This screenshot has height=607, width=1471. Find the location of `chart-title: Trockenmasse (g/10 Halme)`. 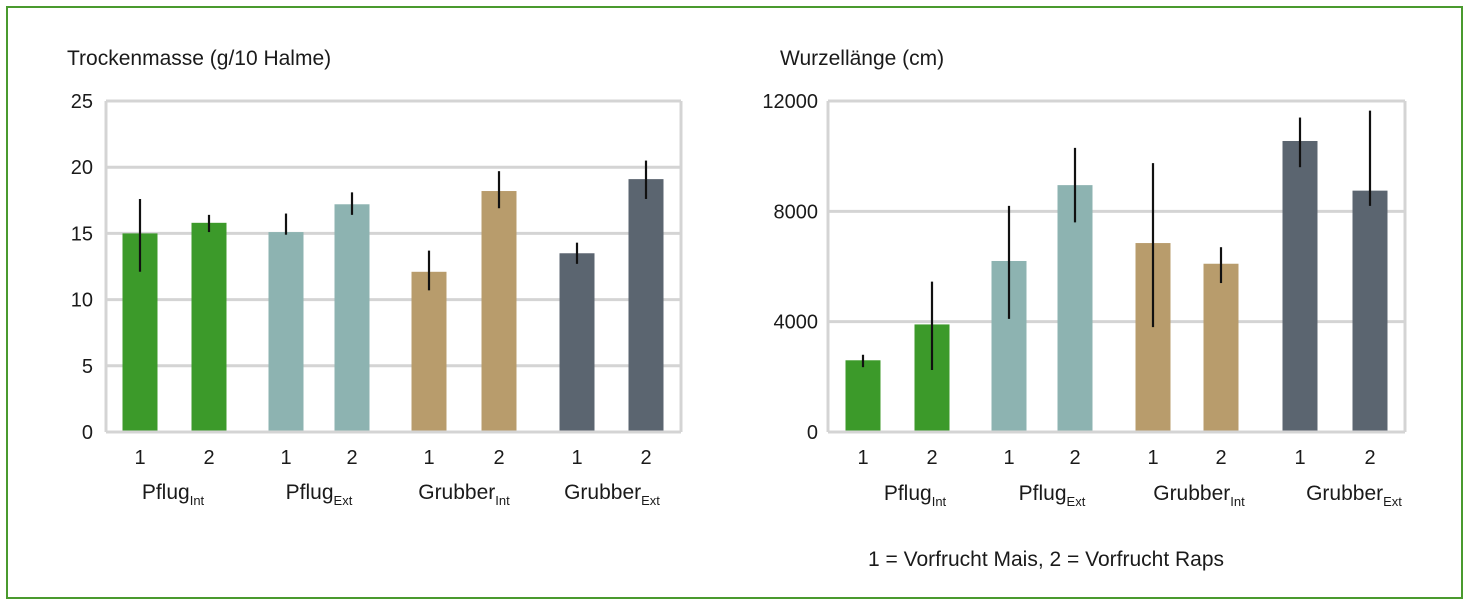

chart-title: Trockenmasse (g/10 Halme) is located at coordinates (199, 58).